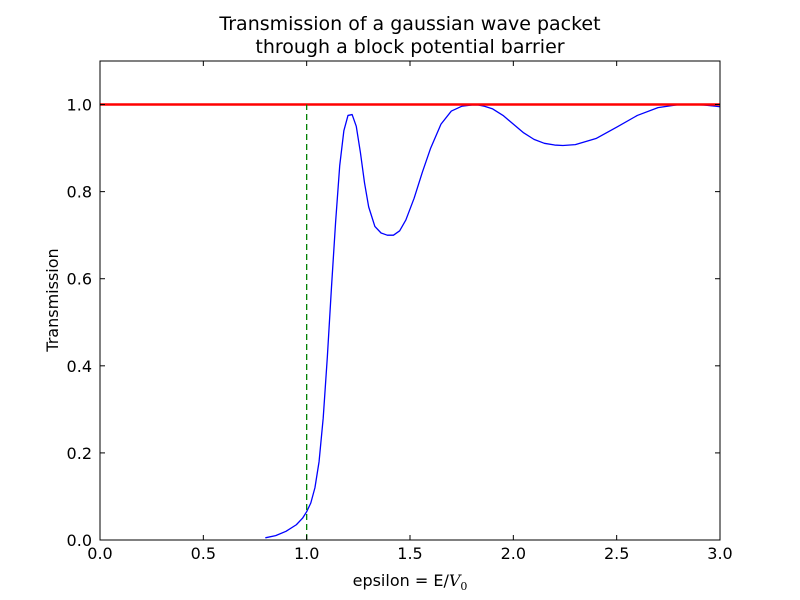 Image resolution: width=800 pixels, height=600 pixels. Describe the element at coordinates (99, 553) in the screenshot. I see `x-tick-label: 0.0` at that location.